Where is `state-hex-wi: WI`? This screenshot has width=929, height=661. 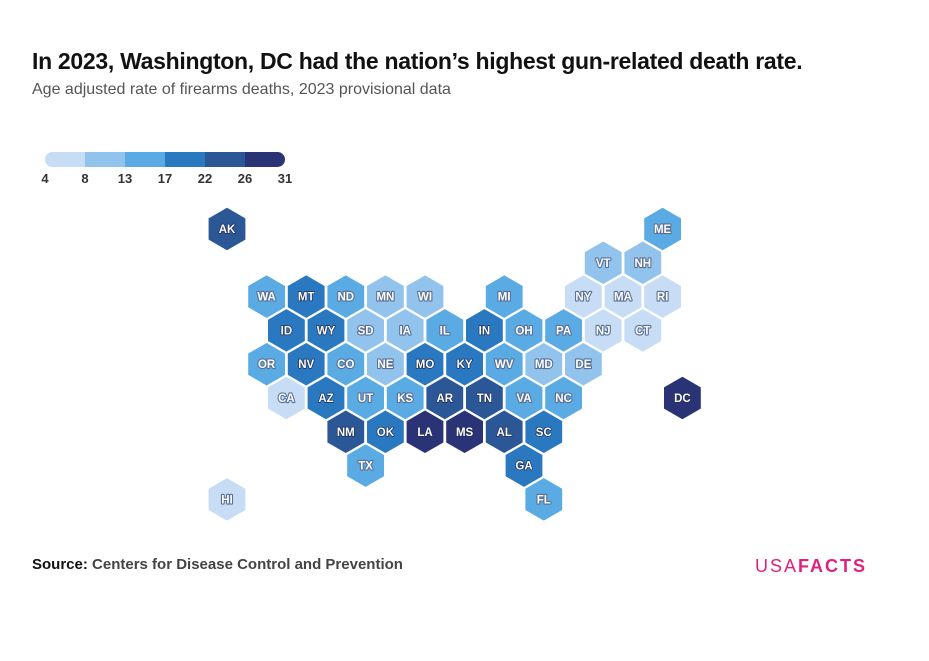
state-hex-wi: WI is located at coordinates (425, 296).